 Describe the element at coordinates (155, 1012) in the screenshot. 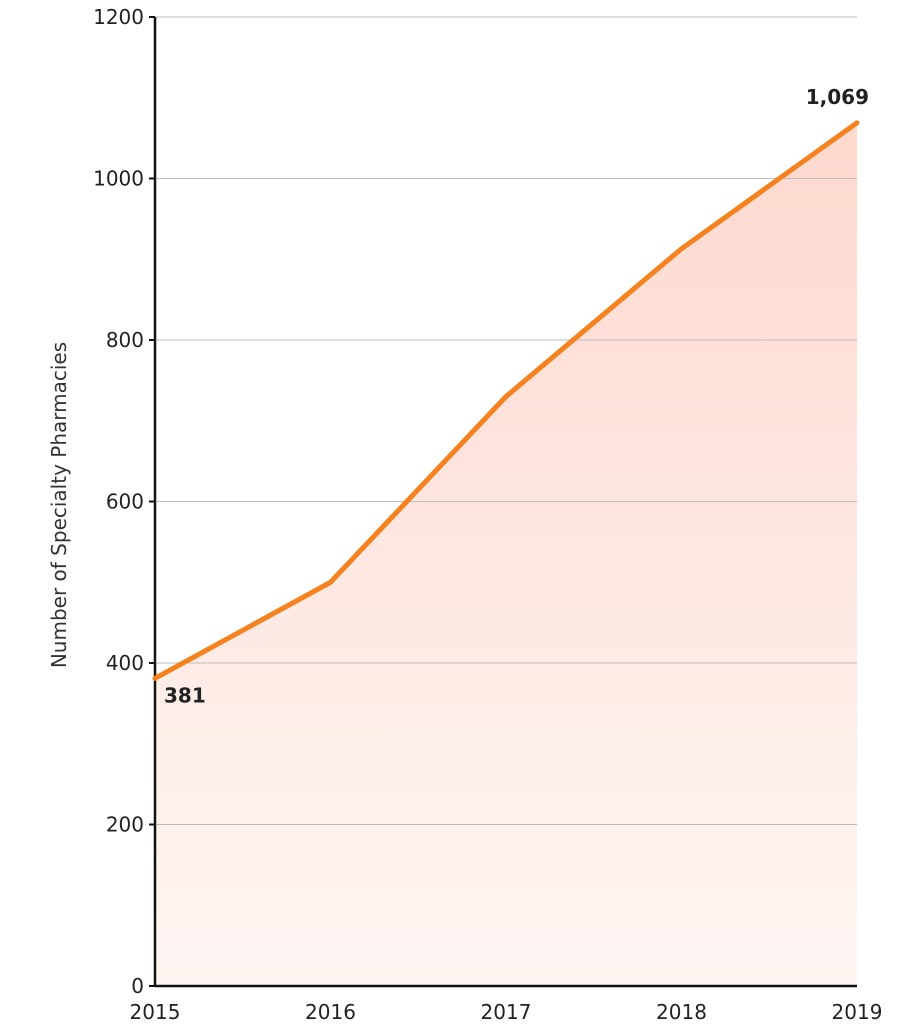

I see `x-tick-label-2015: 2015` at that location.